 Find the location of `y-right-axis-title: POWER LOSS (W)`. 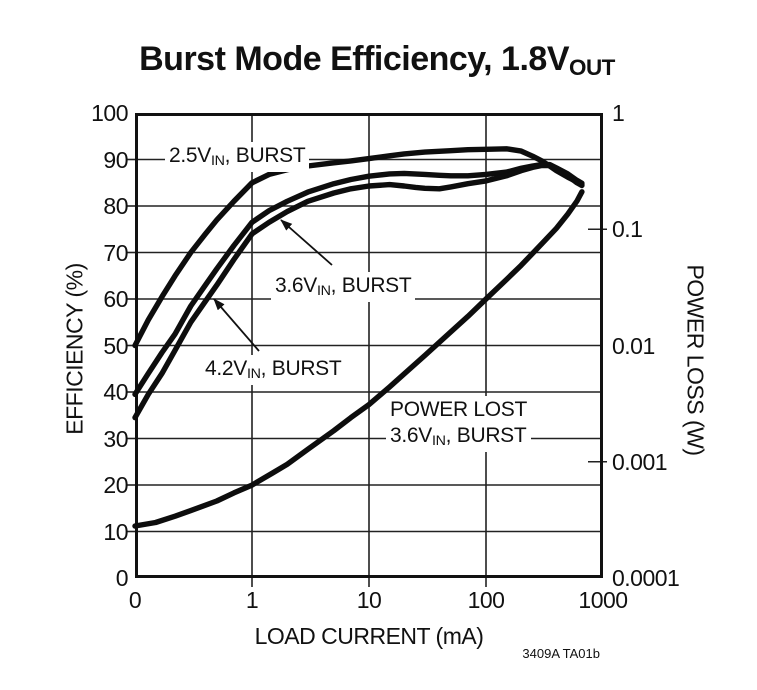

y-right-axis-title: POWER LOSS (W) is located at coordinates (695, 360).